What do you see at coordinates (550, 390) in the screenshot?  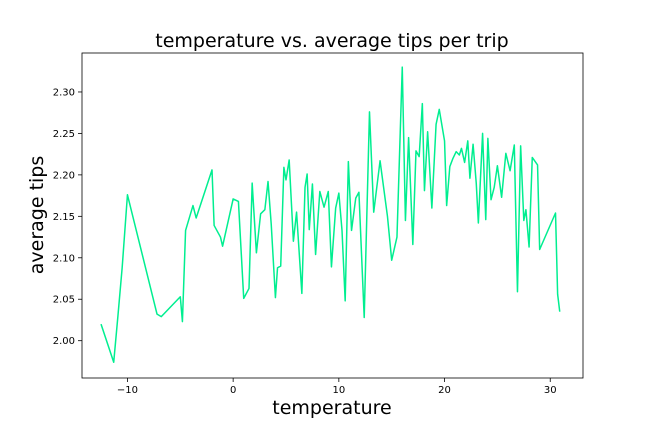 I see `x-tick-label: 30` at bounding box center [550, 390].